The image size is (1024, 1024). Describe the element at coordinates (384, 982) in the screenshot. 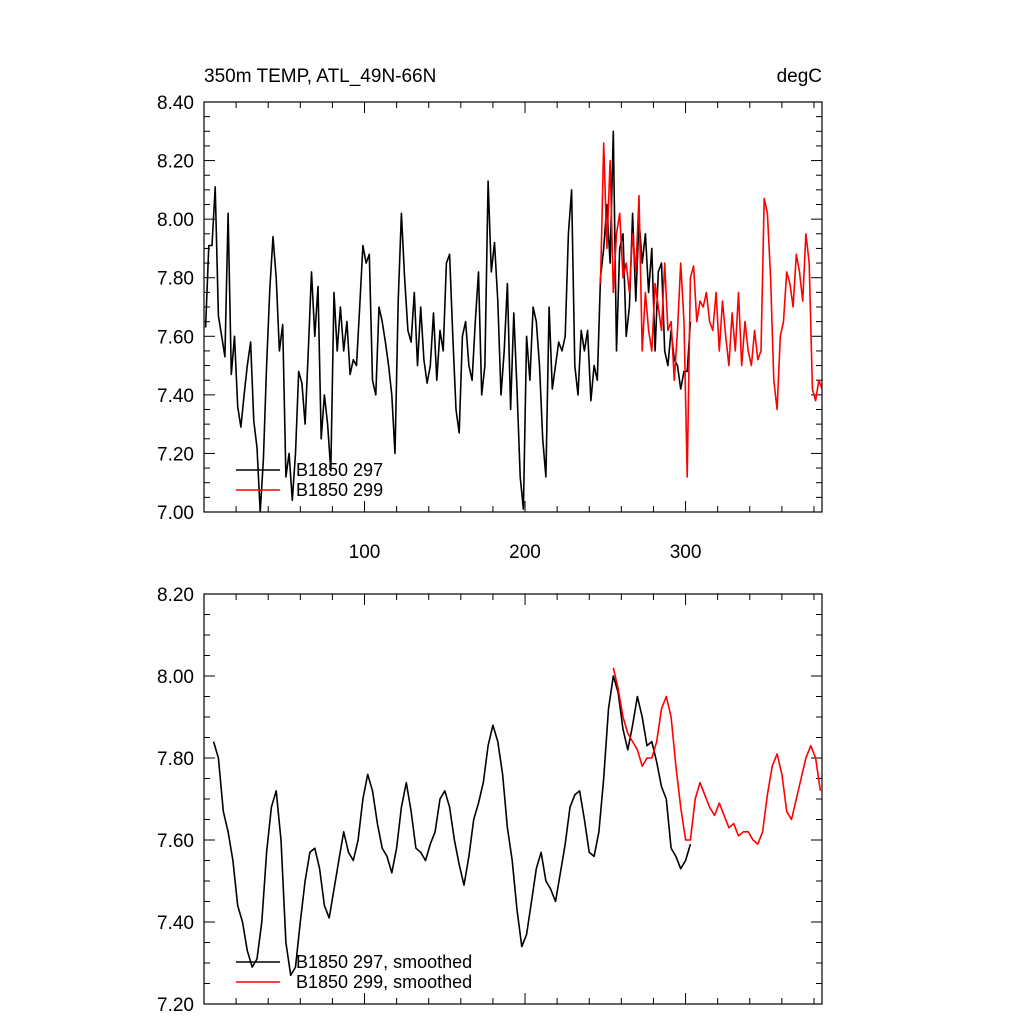

I see `legend-label-2: B1850 299, smoothed` at that location.